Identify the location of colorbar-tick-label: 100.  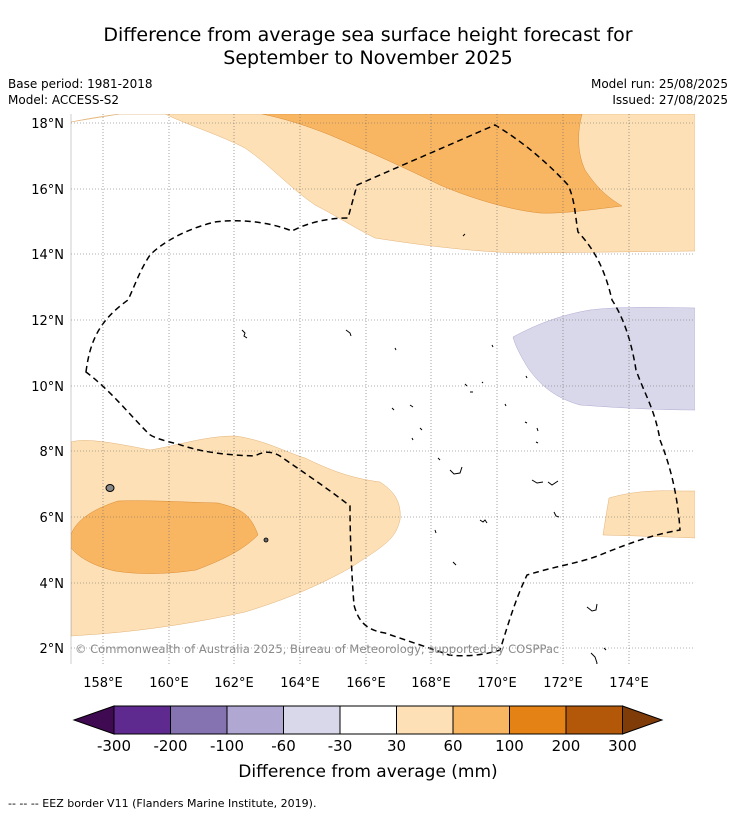
(509, 746).